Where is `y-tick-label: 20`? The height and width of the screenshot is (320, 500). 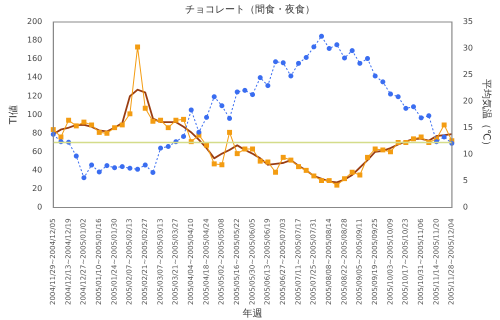 y-tick-label: 20 is located at coordinates (37, 188).